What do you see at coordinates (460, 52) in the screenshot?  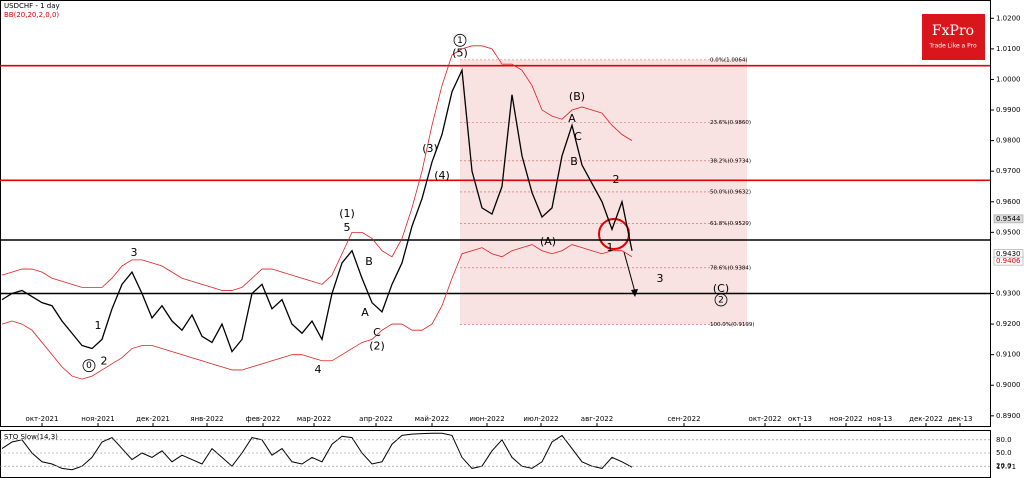 I see `annotation: (5)` at bounding box center [460, 52].